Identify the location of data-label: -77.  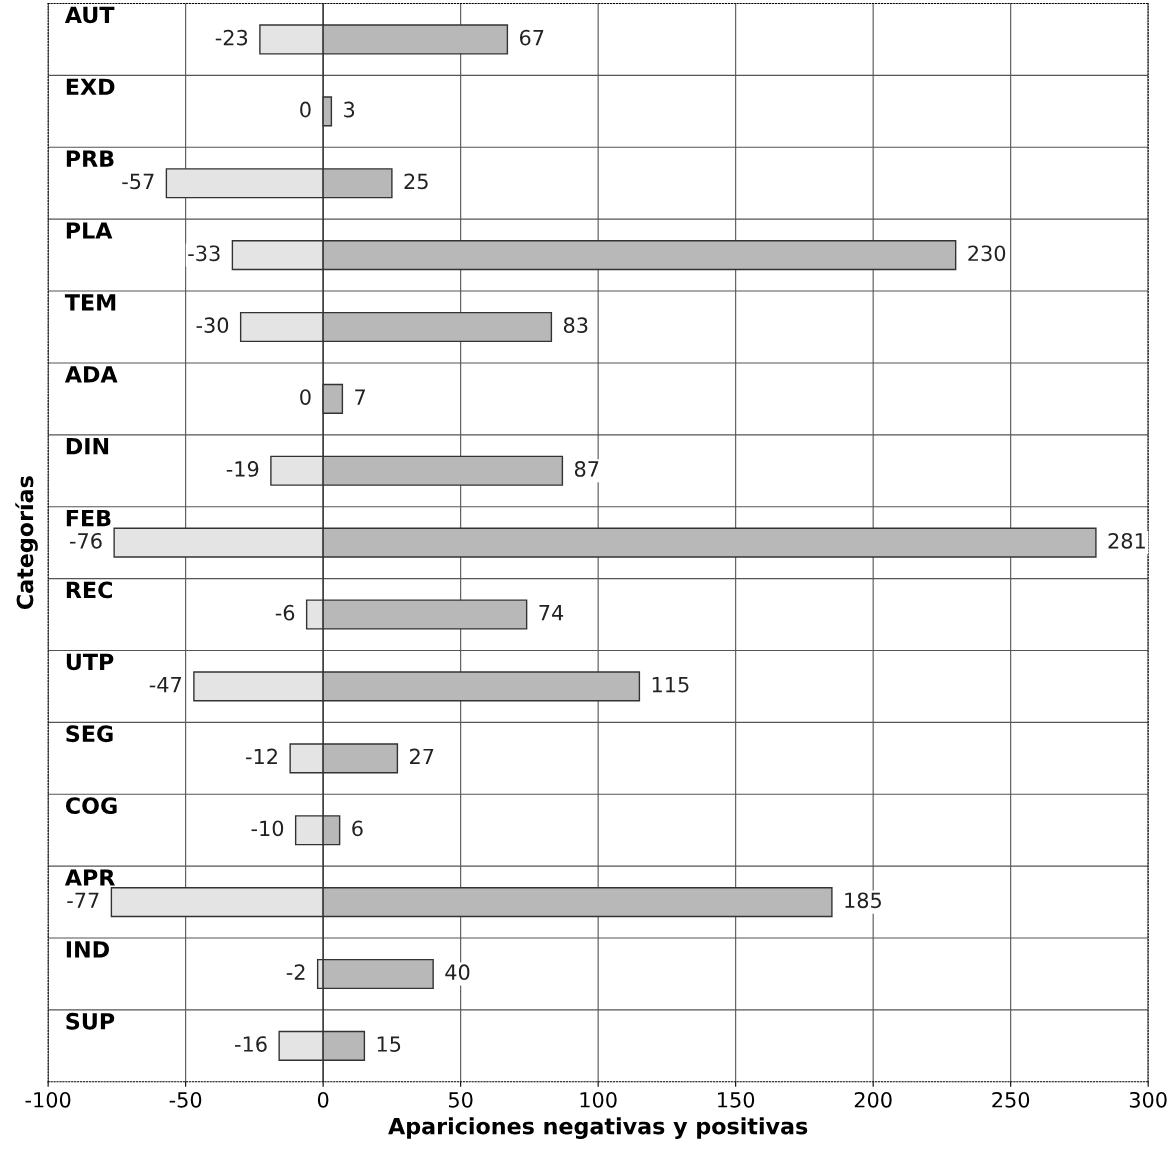
(83, 900).